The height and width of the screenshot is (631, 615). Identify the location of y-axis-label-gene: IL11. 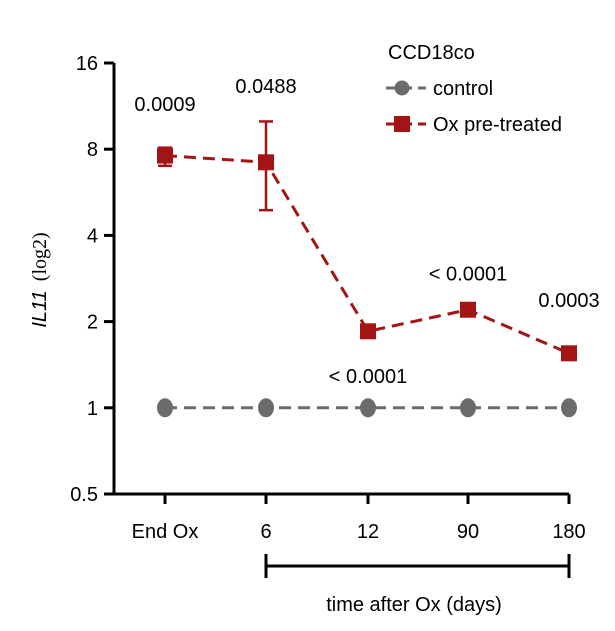
(40, 308).